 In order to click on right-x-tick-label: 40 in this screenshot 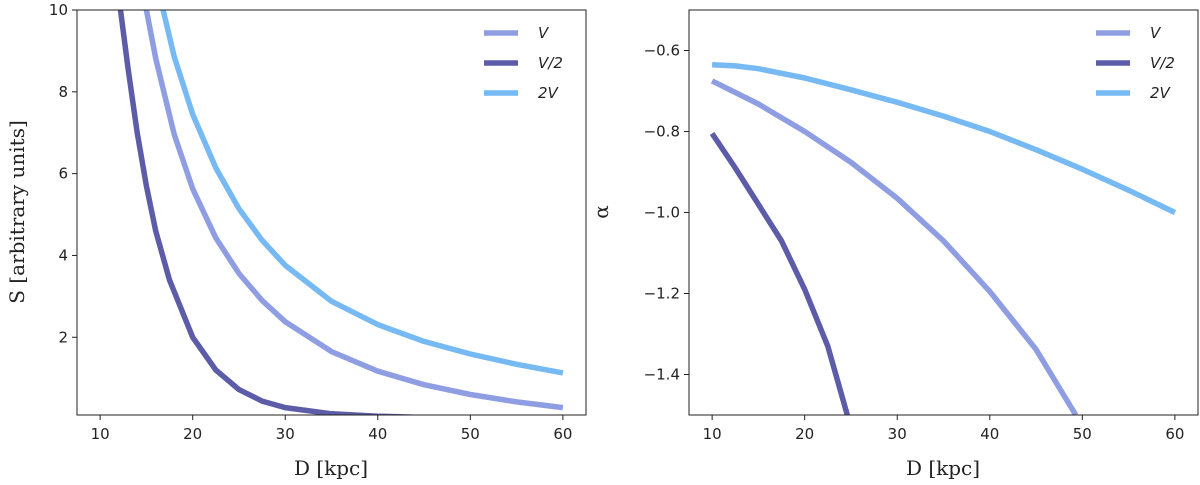, I will do `click(989, 434)`.